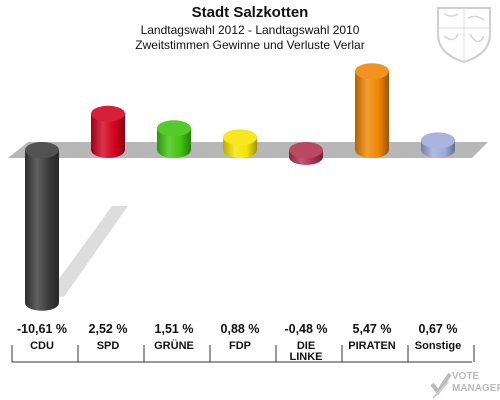  I want to click on bar-die-linke, so click(306, 153).